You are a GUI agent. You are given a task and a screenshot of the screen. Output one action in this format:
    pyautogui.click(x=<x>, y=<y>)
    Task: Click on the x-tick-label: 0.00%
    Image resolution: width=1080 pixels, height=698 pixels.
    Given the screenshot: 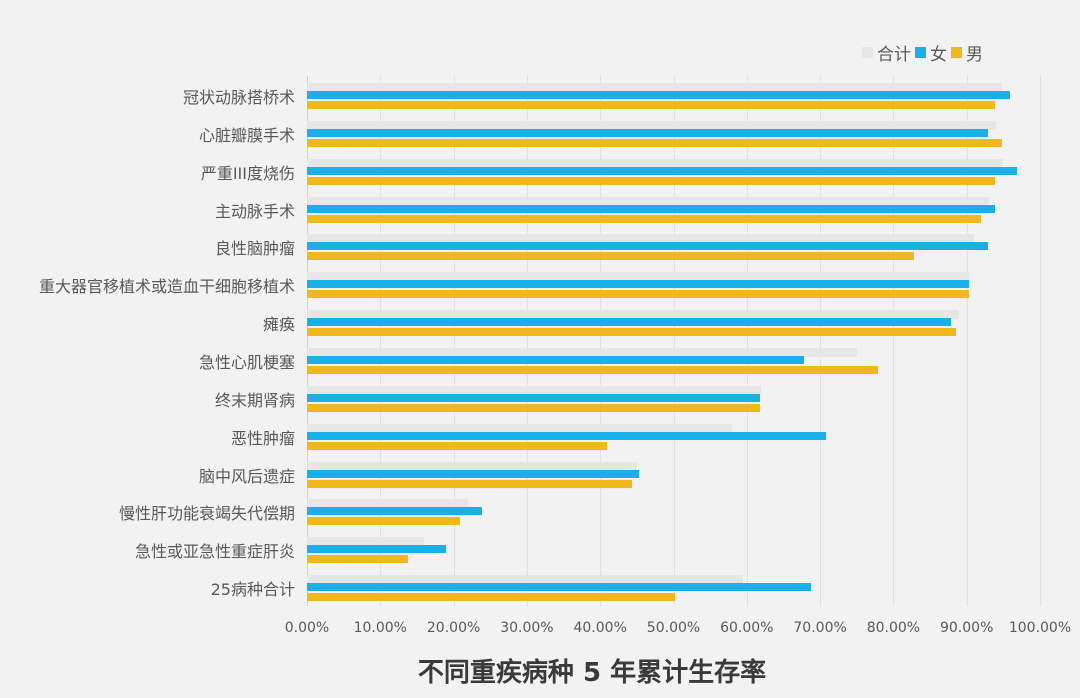 What is the action you would take?
    pyautogui.click(x=307, y=628)
    